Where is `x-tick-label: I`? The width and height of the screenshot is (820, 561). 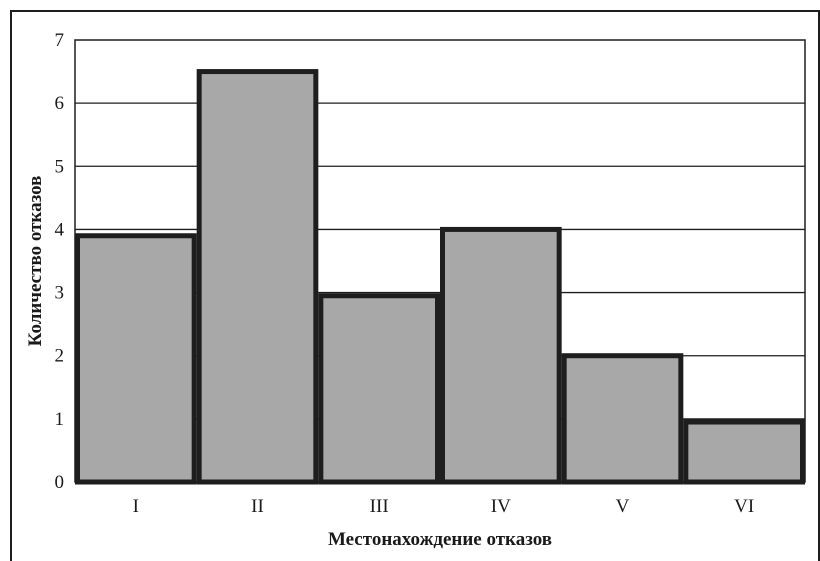
x-tick-label: I is located at coordinates (136, 506).